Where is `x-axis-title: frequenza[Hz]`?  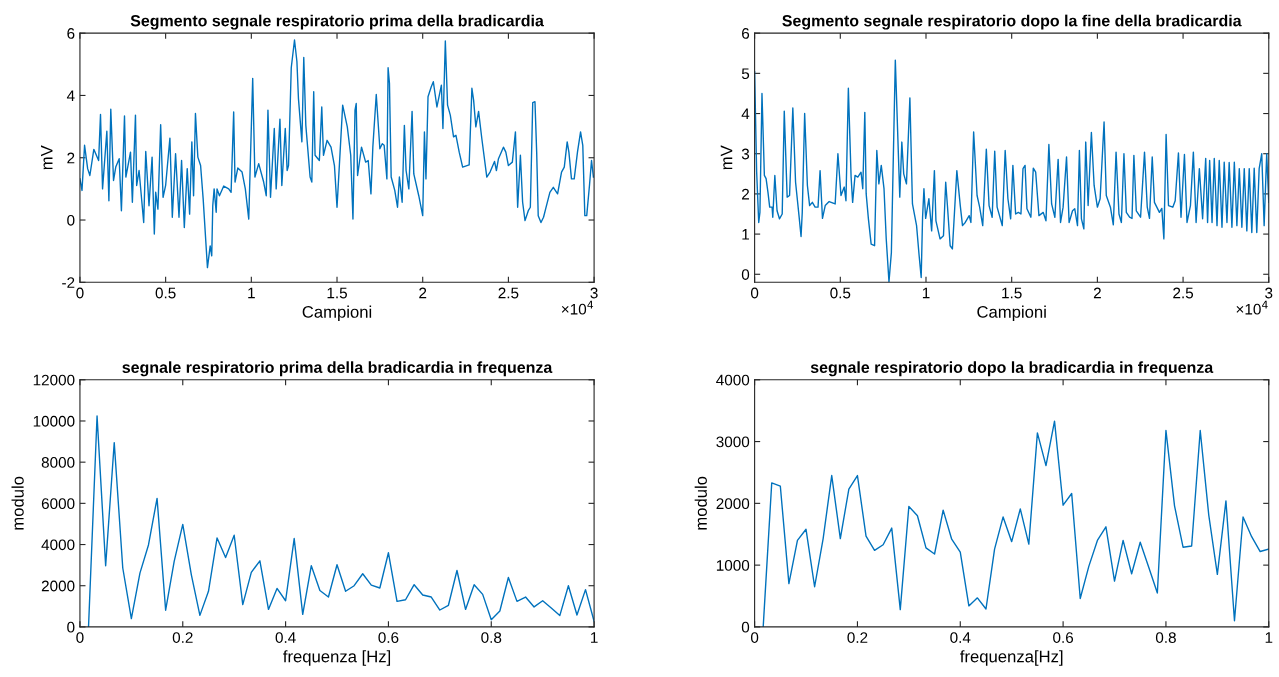 x-axis-title: frequenza[Hz] is located at coordinates (1011, 658).